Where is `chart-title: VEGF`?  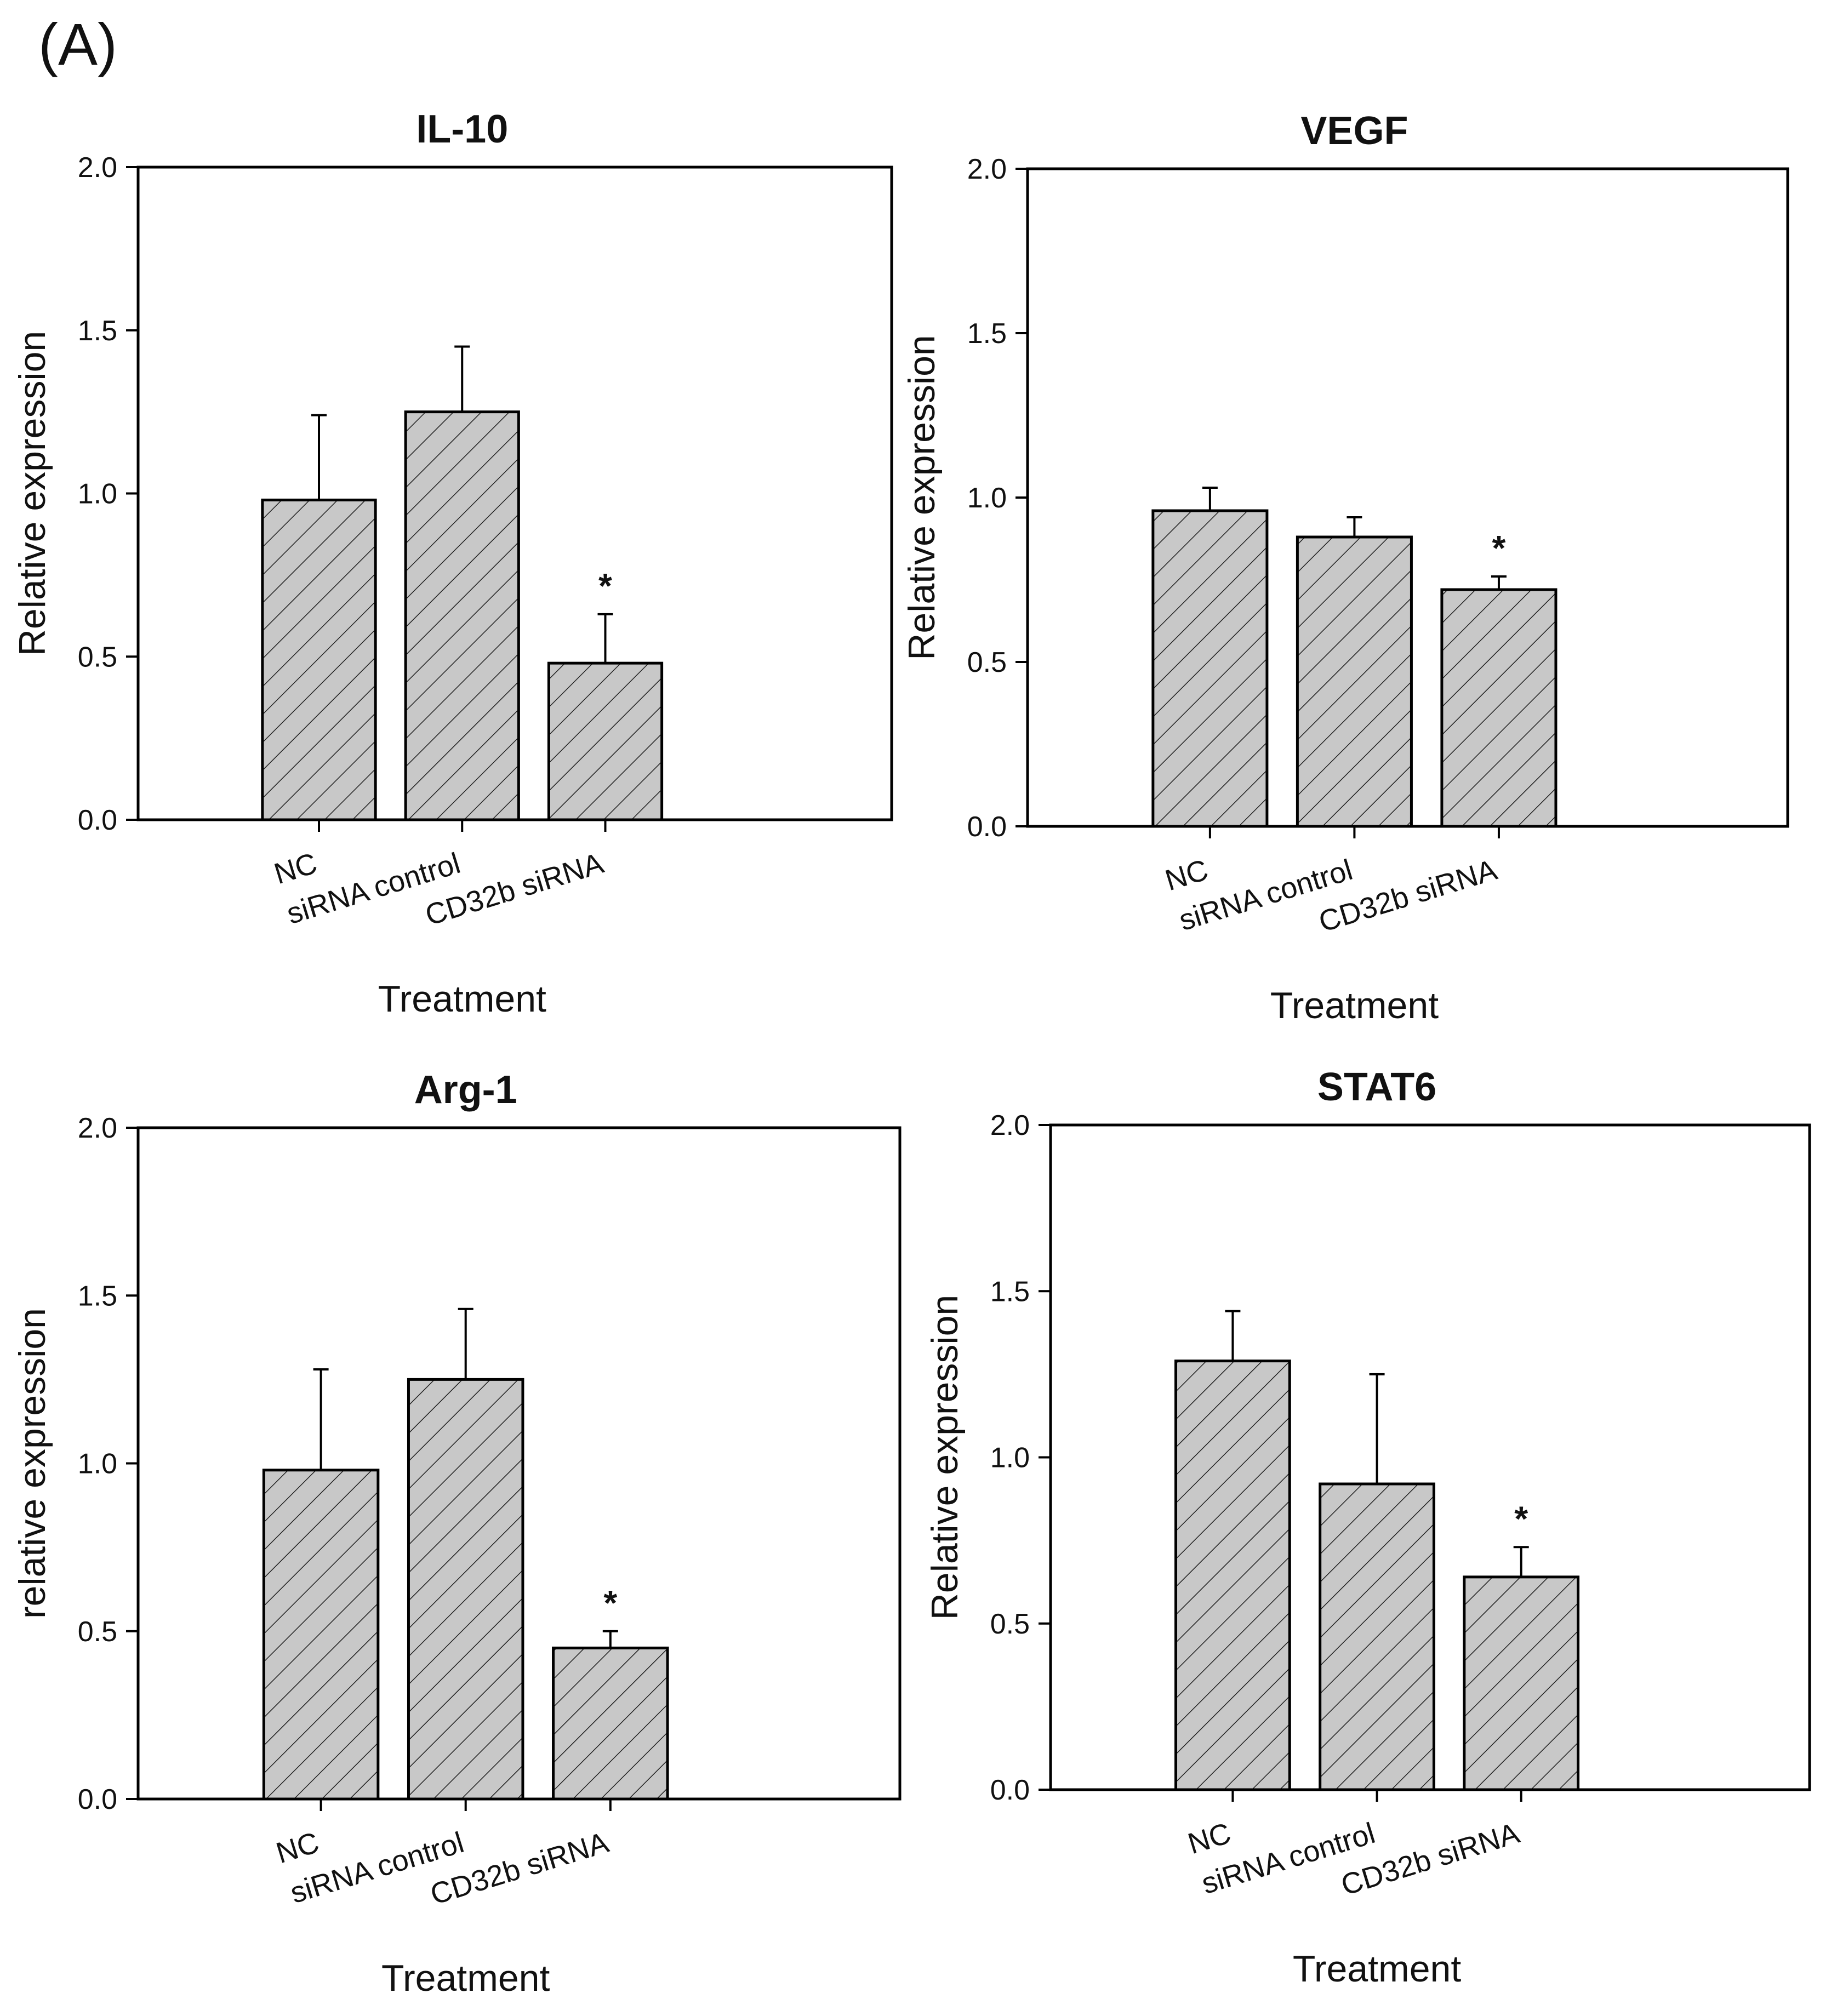 chart-title: VEGF is located at coordinates (1354, 131).